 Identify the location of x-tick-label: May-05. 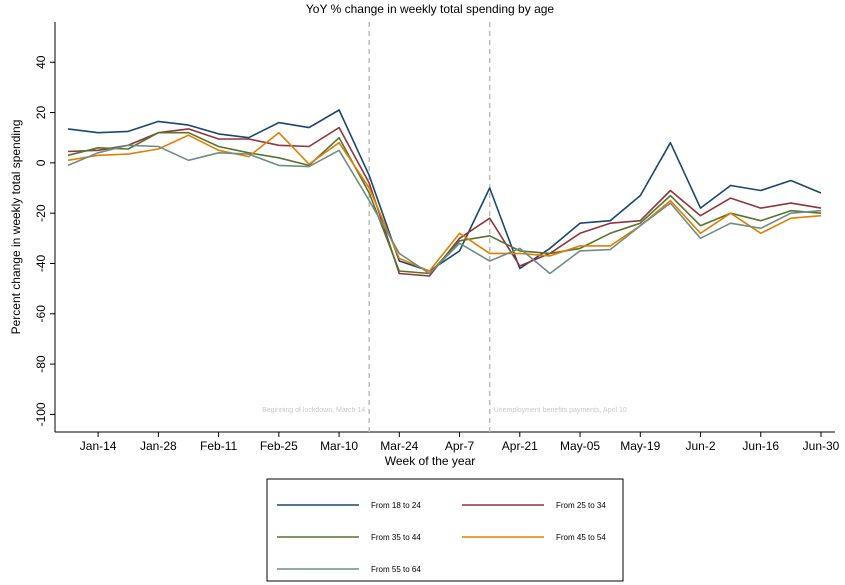
(580, 446).